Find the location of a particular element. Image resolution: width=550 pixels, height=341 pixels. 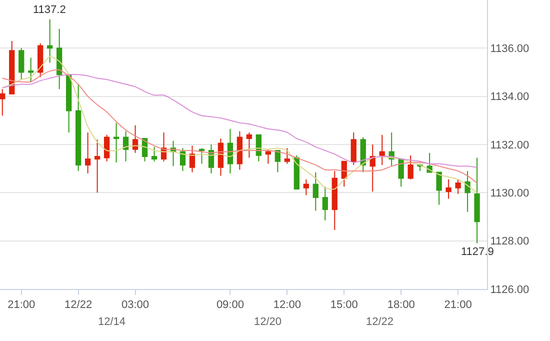

y-tick-label: 1132.00 is located at coordinates (510, 145).